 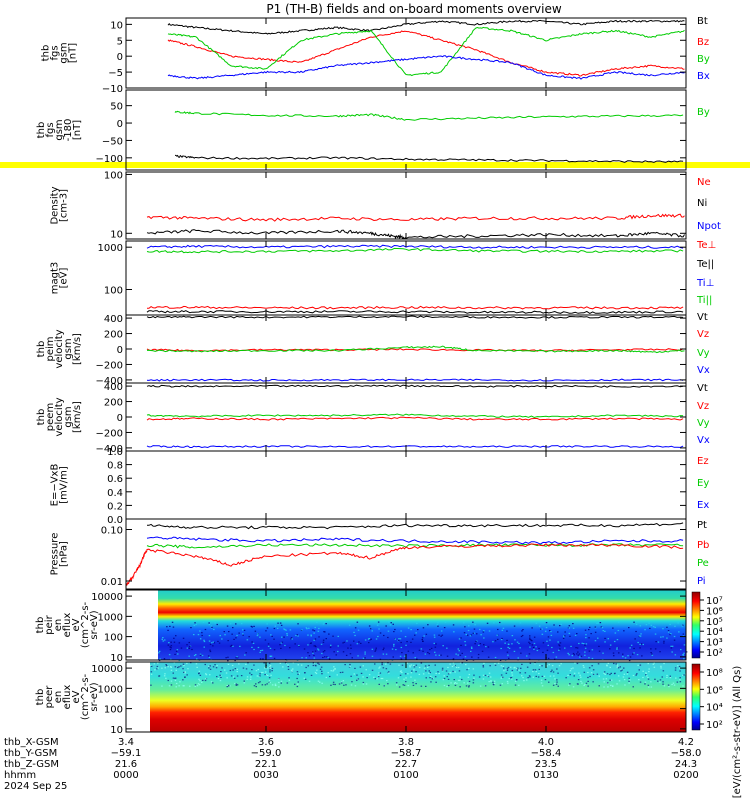 What do you see at coordinates (115, 73) in the screenshot?
I see `y-tick-label: −5` at bounding box center [115, 73].